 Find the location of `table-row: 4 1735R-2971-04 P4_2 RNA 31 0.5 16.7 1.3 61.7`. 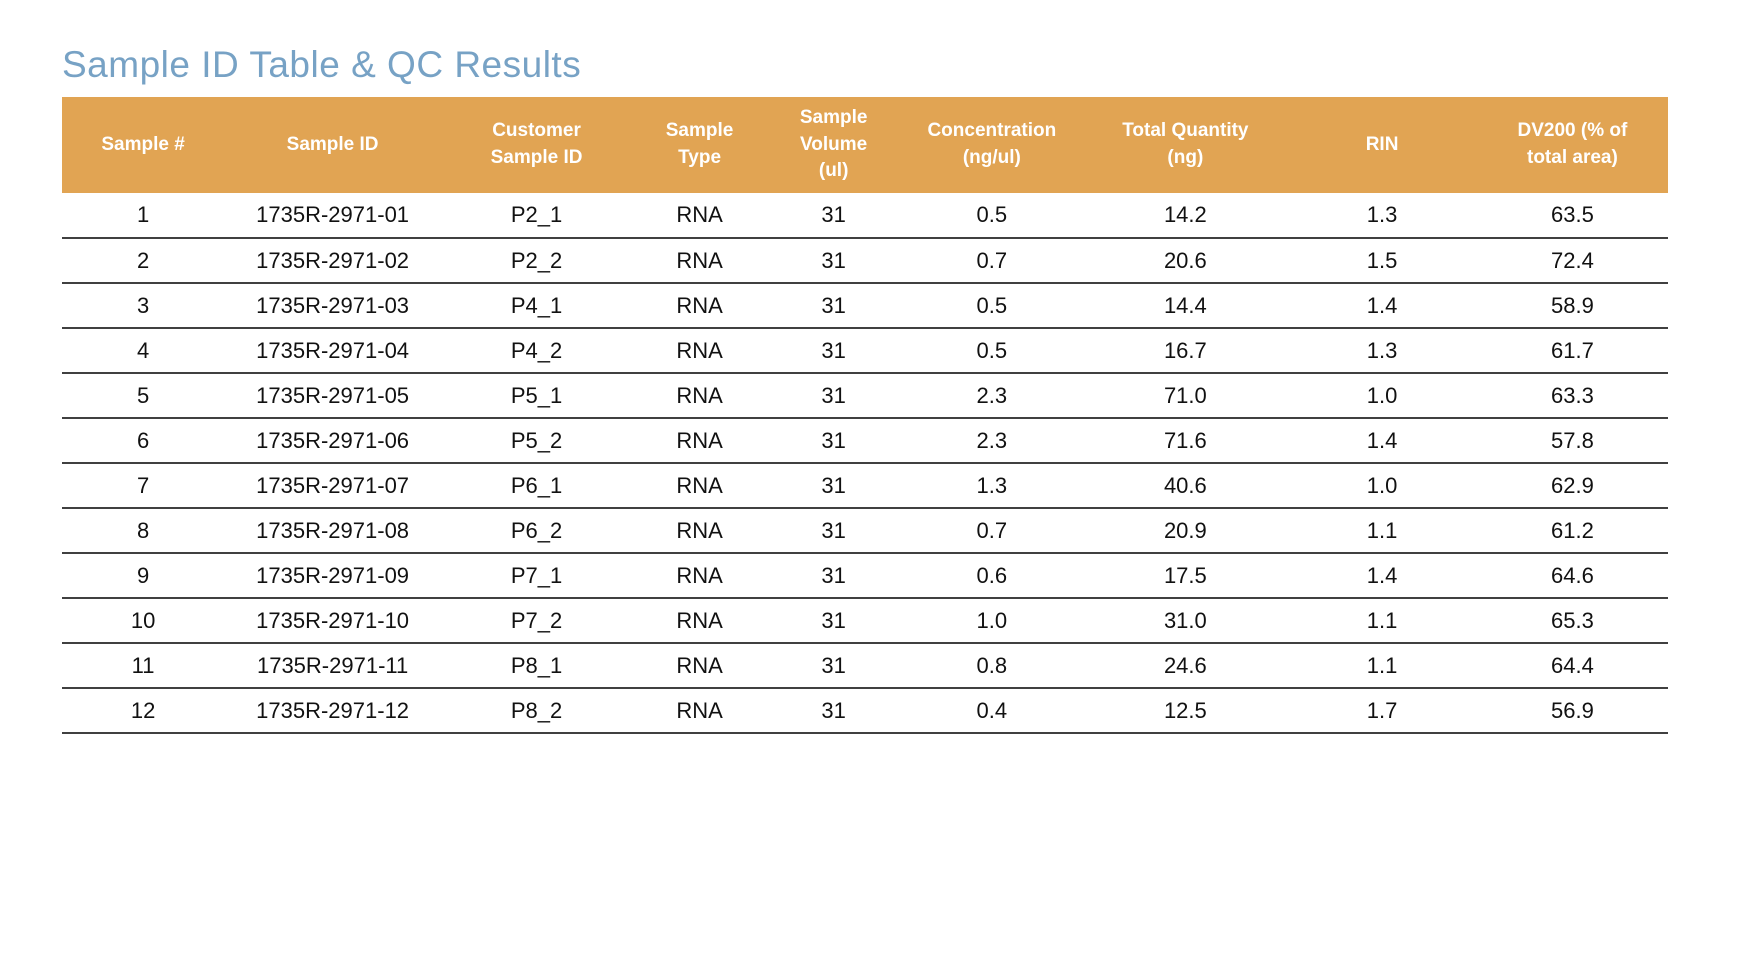

table-row: 4 1735R-2971-04 P4_2 RNA 31 0.5 16.7 1.3 61.7 is located at coordinates (865, 351).